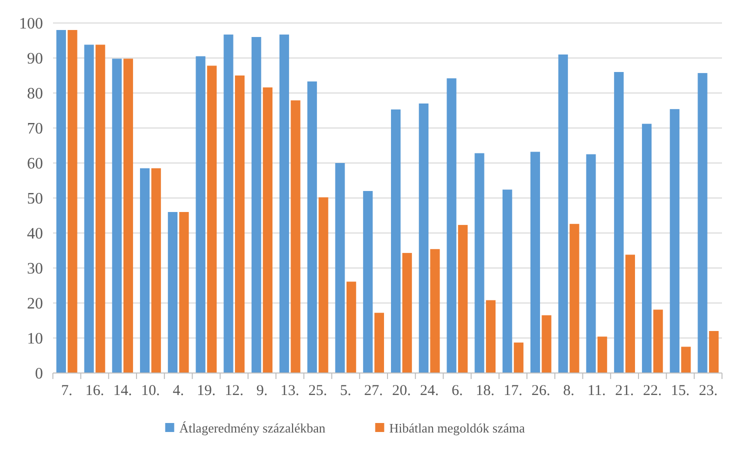 Image resolution: width=736 pixels, height=454 pixels. What do you see at coordinates (568, 391) in the screenshot?
I see `x-tick-label: 8.` at bounding box center [568, 391].